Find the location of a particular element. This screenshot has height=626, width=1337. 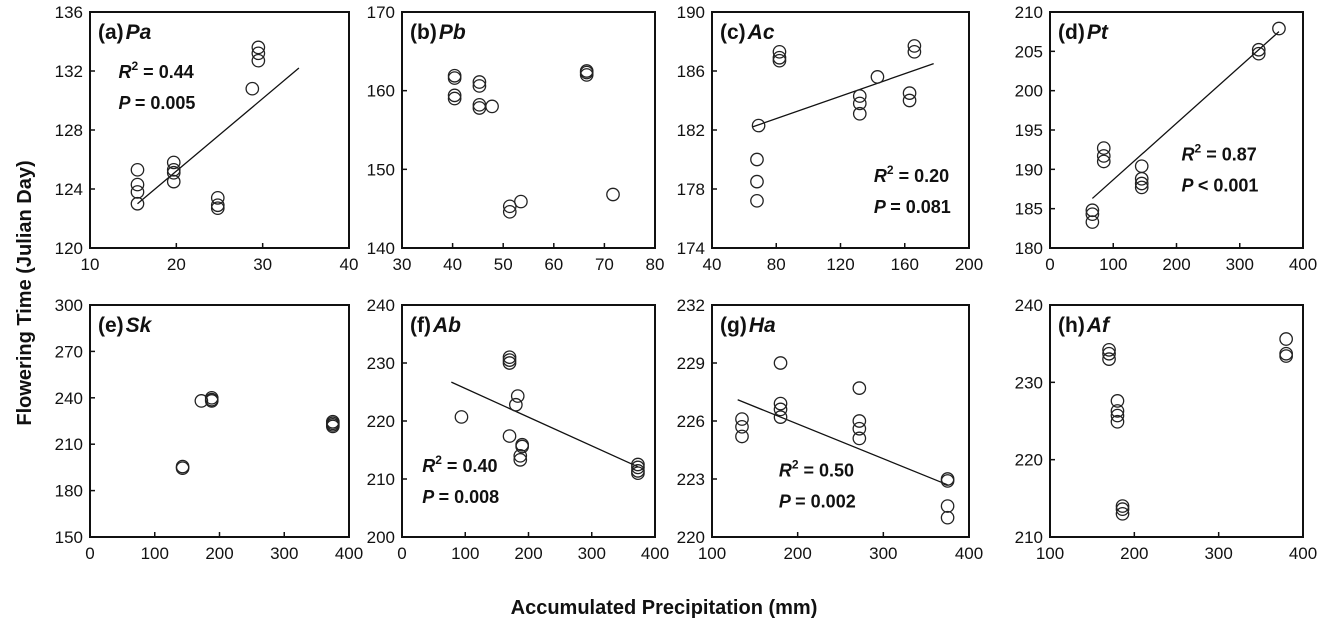

panel-species: Af is located at coordinates (1098, 325).